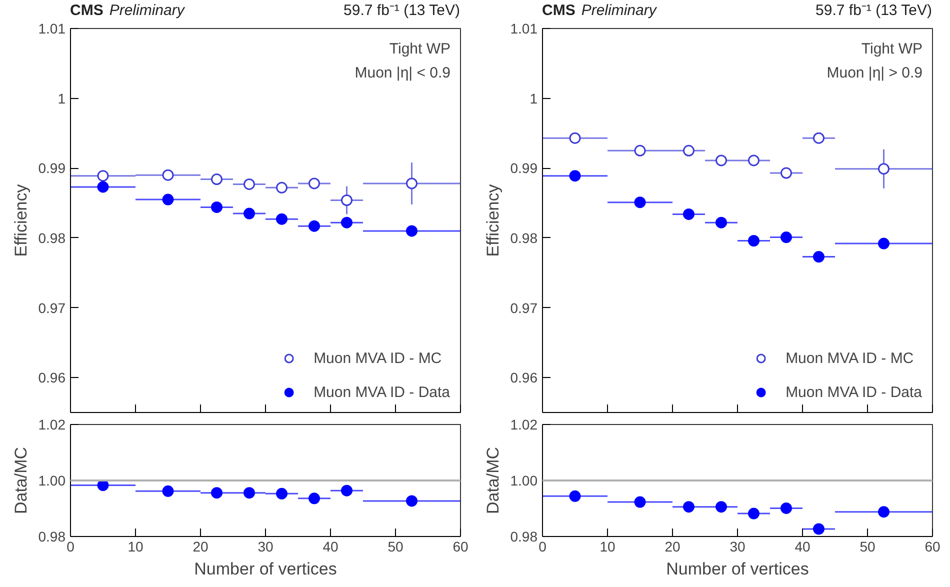 The height and width of the screenshot is (587, 950). Describe the element at coordinates (402, 73) in the screenshot. I see `annotation: Muon |η| < 0.9` at that location.